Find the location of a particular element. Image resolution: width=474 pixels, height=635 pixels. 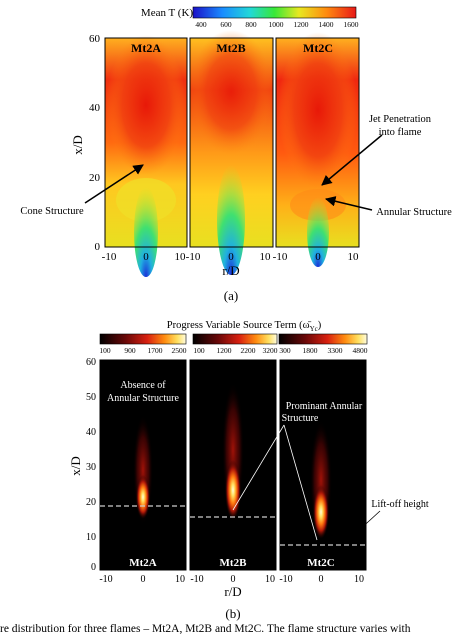

prominant-pointer-c is located at coordinates (300, 482).